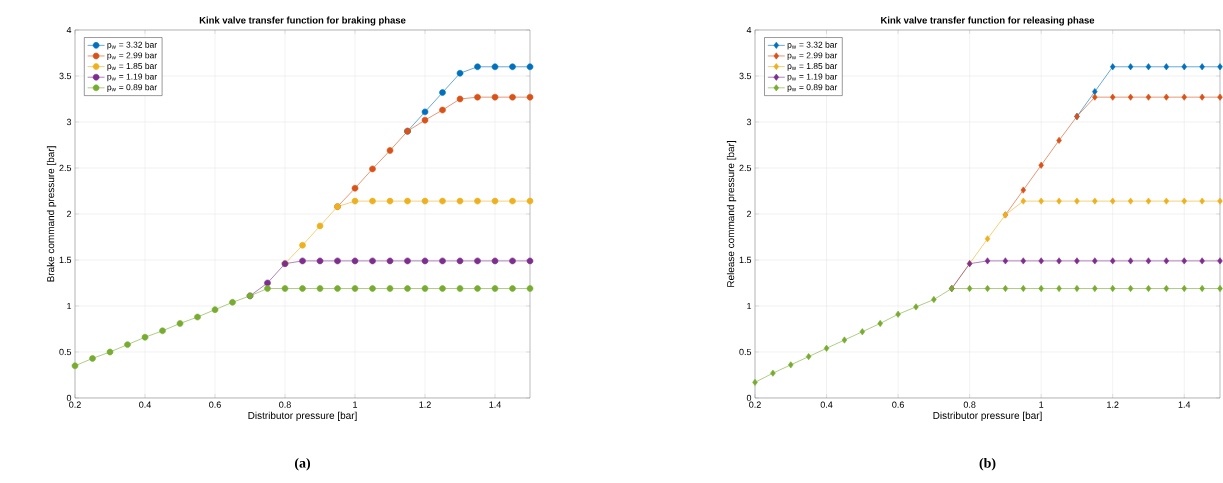 The image size is (1223, 483). I want to click on chart-title: Kink valve transfer function for releasing phase, so click(988, 21).